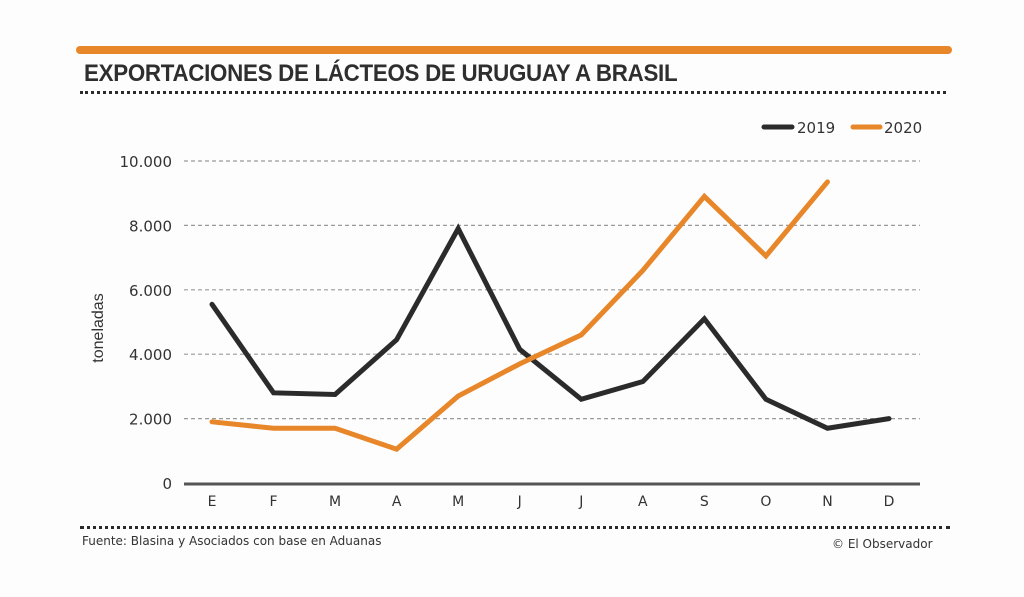 The height and width of the screenshot is (597, 1024). What do you see at coordinates (827, 502) in the screenshot?
I see `x-tick-label: N` at bounding box center [827, 502].